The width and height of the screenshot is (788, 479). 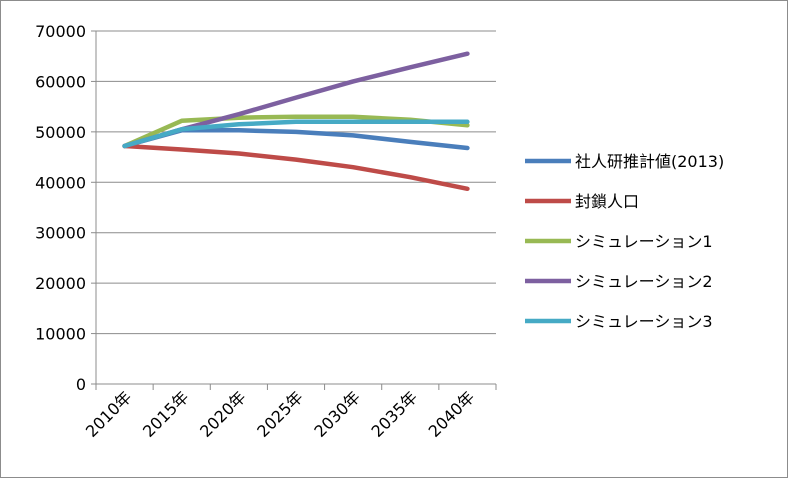 I want to click on legend-label-4: シミュレーション2, so click(x=644, y=281).